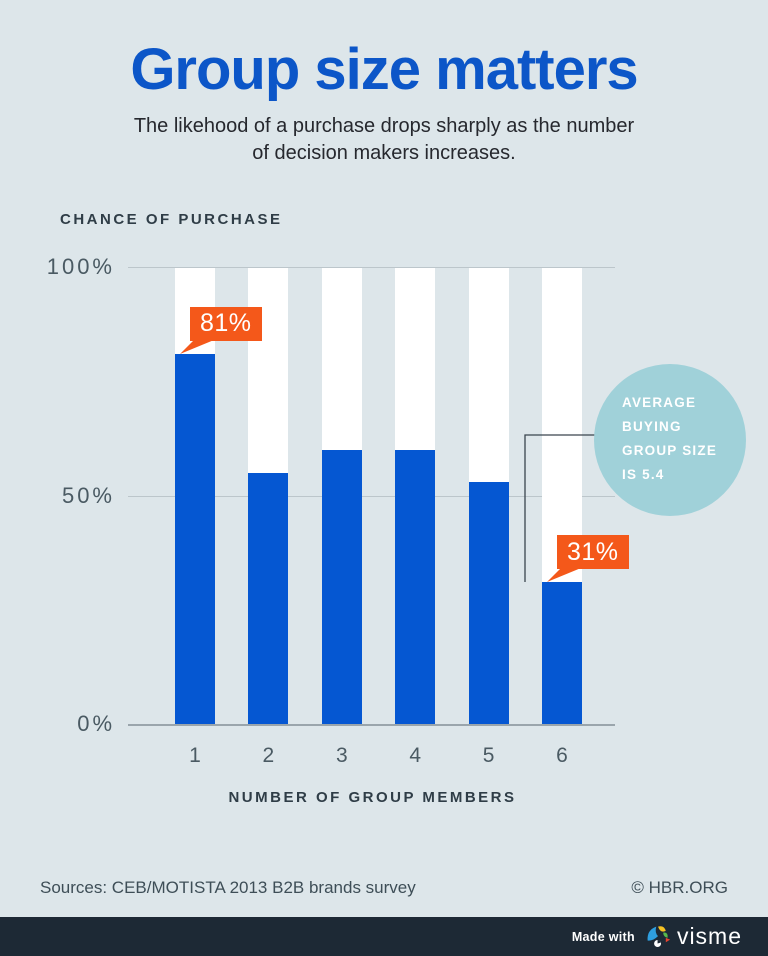 The height and width of the screenshot is (956, 768). What do you see at coordinates (603, 936) in the screenshot?
I see `made-with-label: Made with` at bounding box center [603, 936].